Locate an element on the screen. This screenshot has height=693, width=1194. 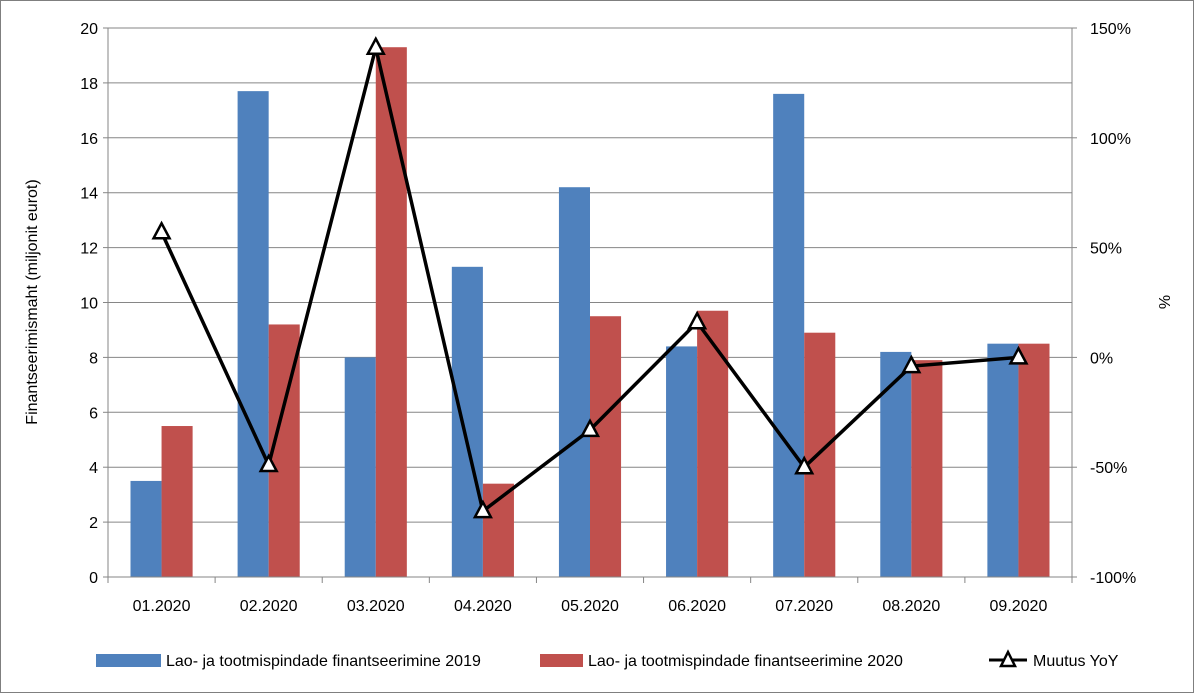
y-tick-label: 18 is located at coordinates (89, 84).